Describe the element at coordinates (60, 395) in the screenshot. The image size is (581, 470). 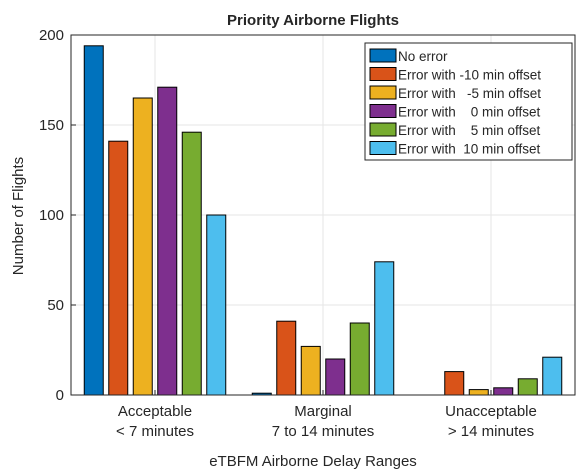
I see `y-tick-label: 0` at that location.